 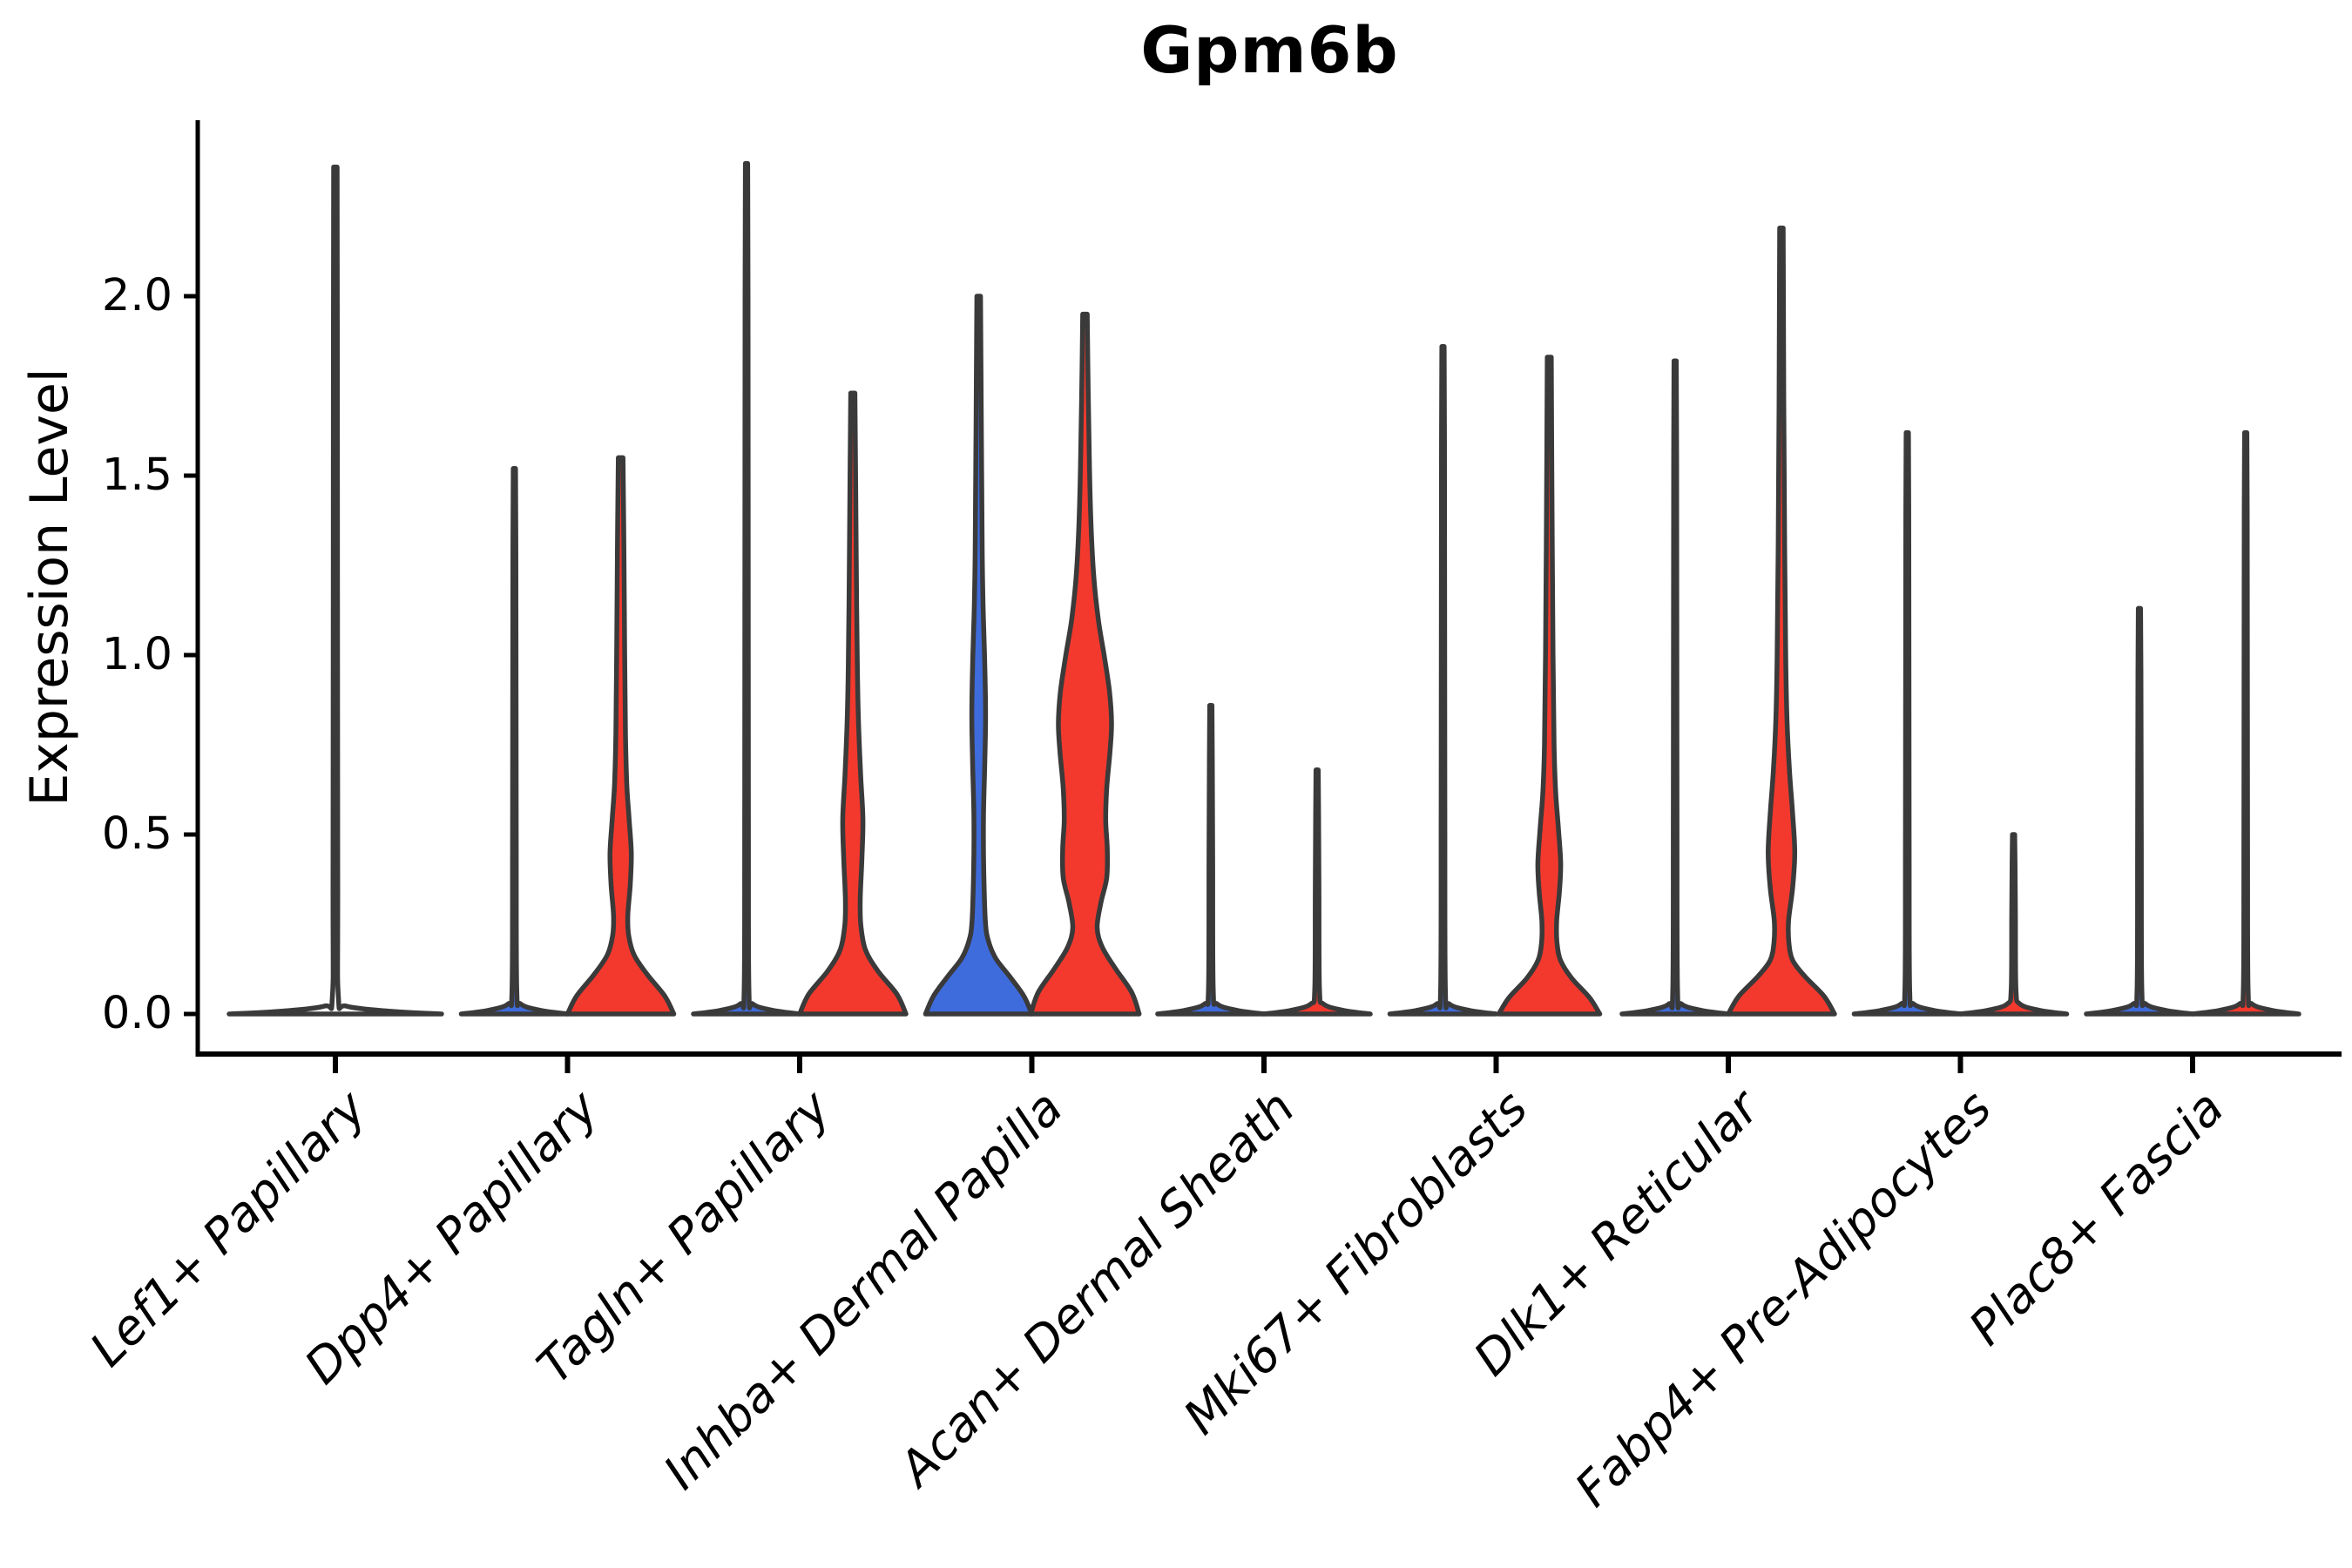 I want to click on violin-1-right, so click(x=620, y=736).